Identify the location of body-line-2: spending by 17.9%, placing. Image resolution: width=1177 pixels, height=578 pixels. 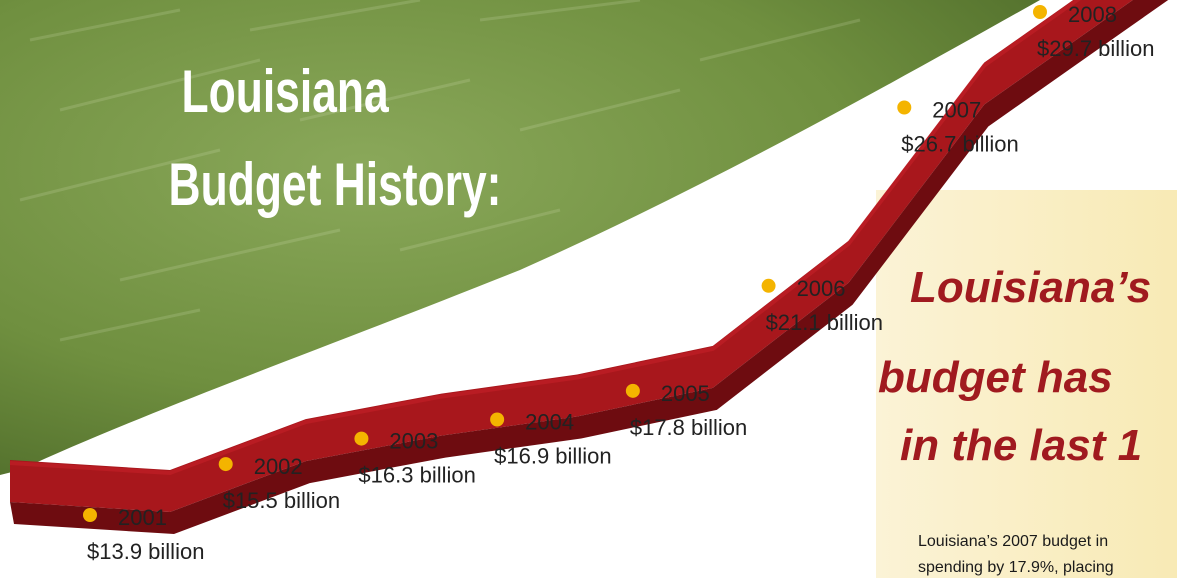
(1016, 567).